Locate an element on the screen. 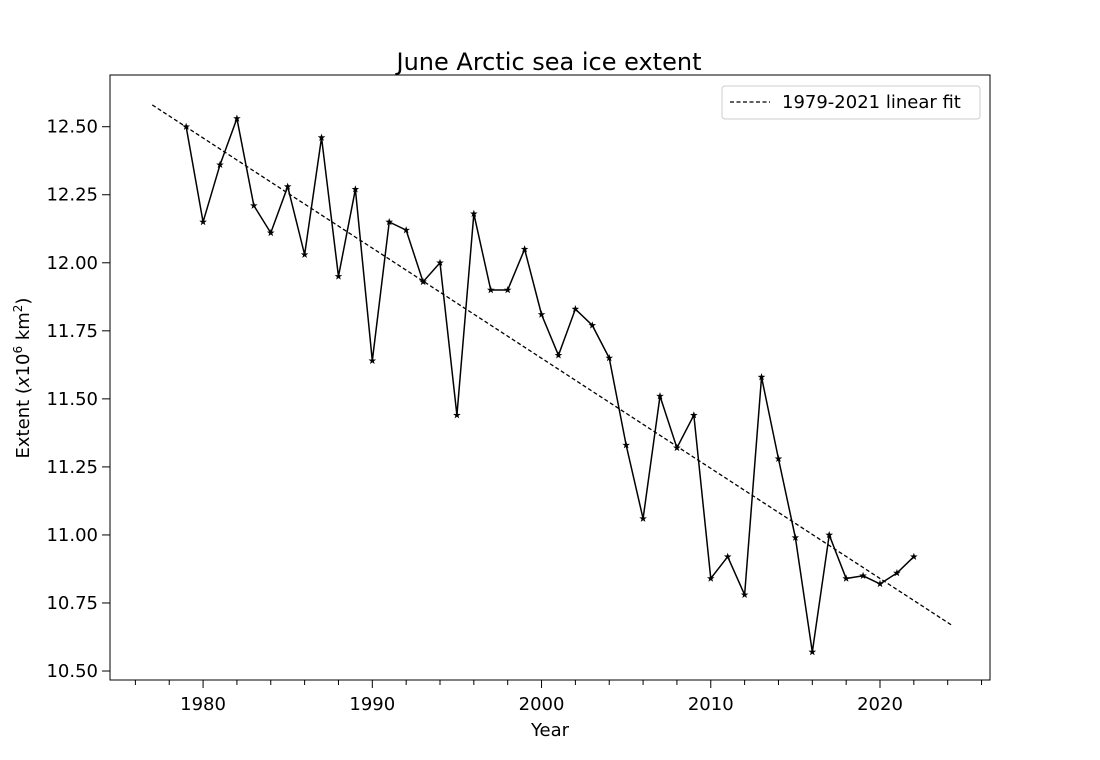 This screenshot has width=1100, height=760. data-point-1991 is located at coordinates (389, 221).